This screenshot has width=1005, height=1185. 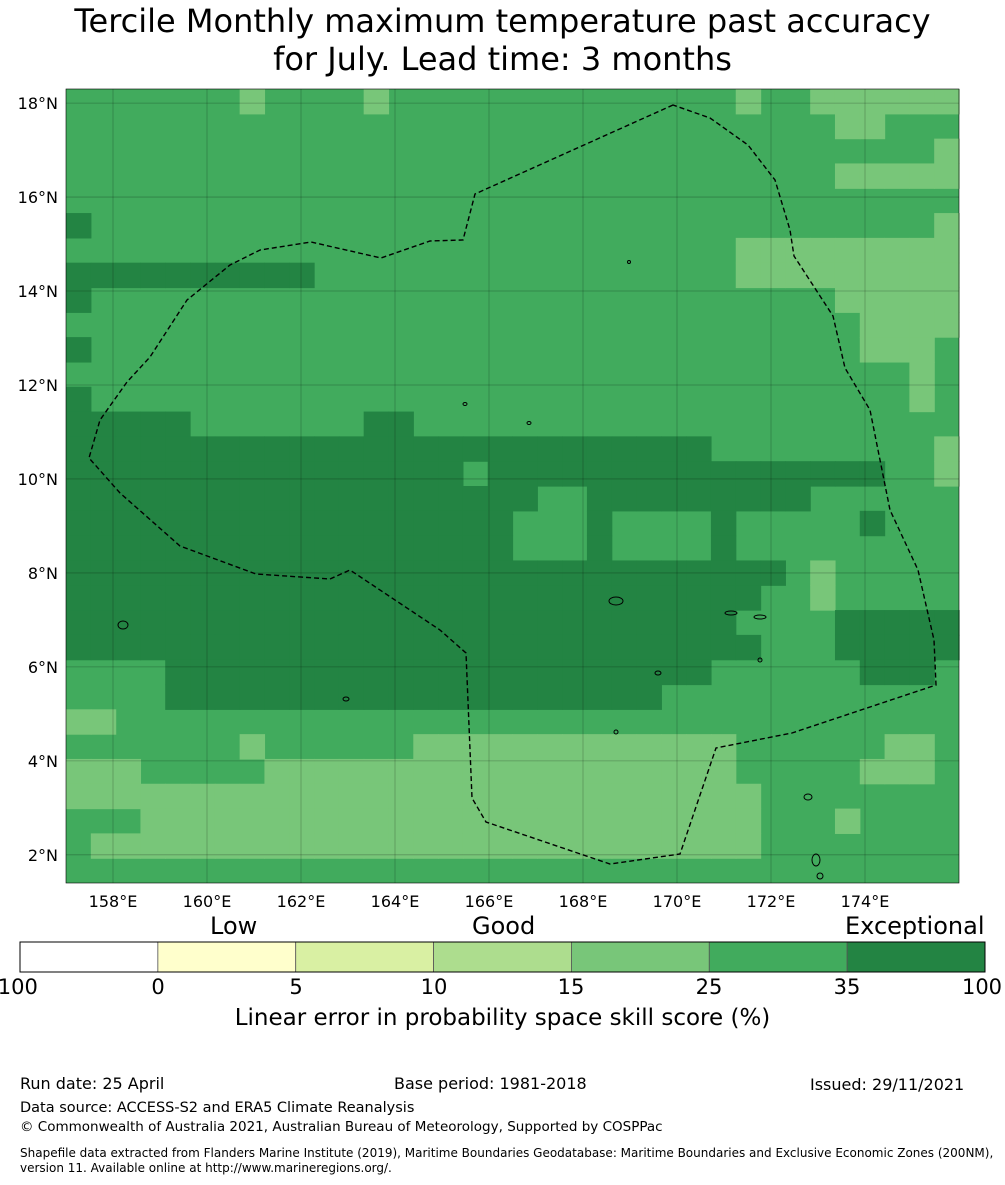 What do you see at coordinates (502, 59) in the screenshot?
I see `title-line-2: for July. Lead time: 3 months` at bounding box center [502, 59].